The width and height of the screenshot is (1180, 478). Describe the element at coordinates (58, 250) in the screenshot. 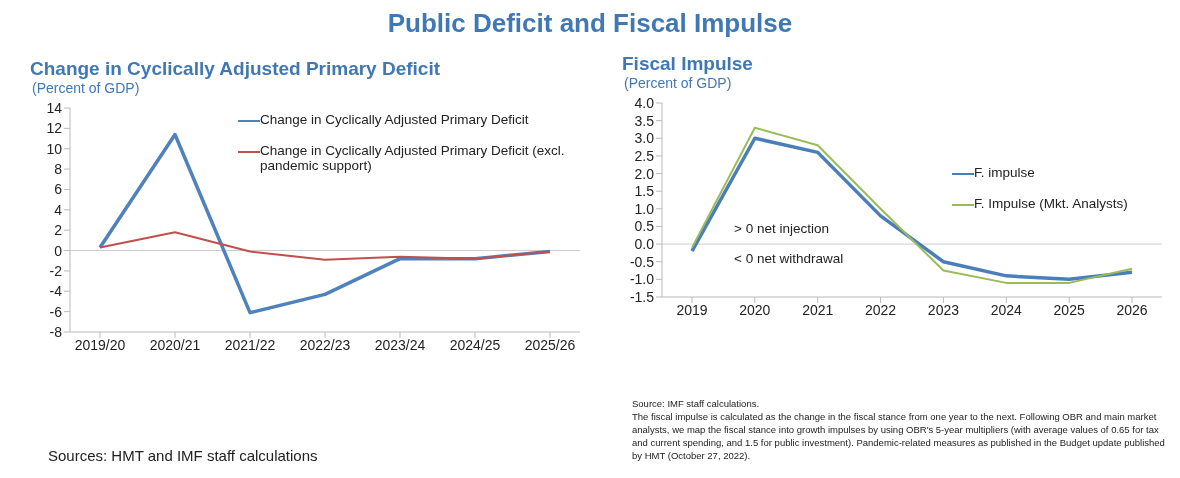

I see `y-tick-label: 0` at that location.